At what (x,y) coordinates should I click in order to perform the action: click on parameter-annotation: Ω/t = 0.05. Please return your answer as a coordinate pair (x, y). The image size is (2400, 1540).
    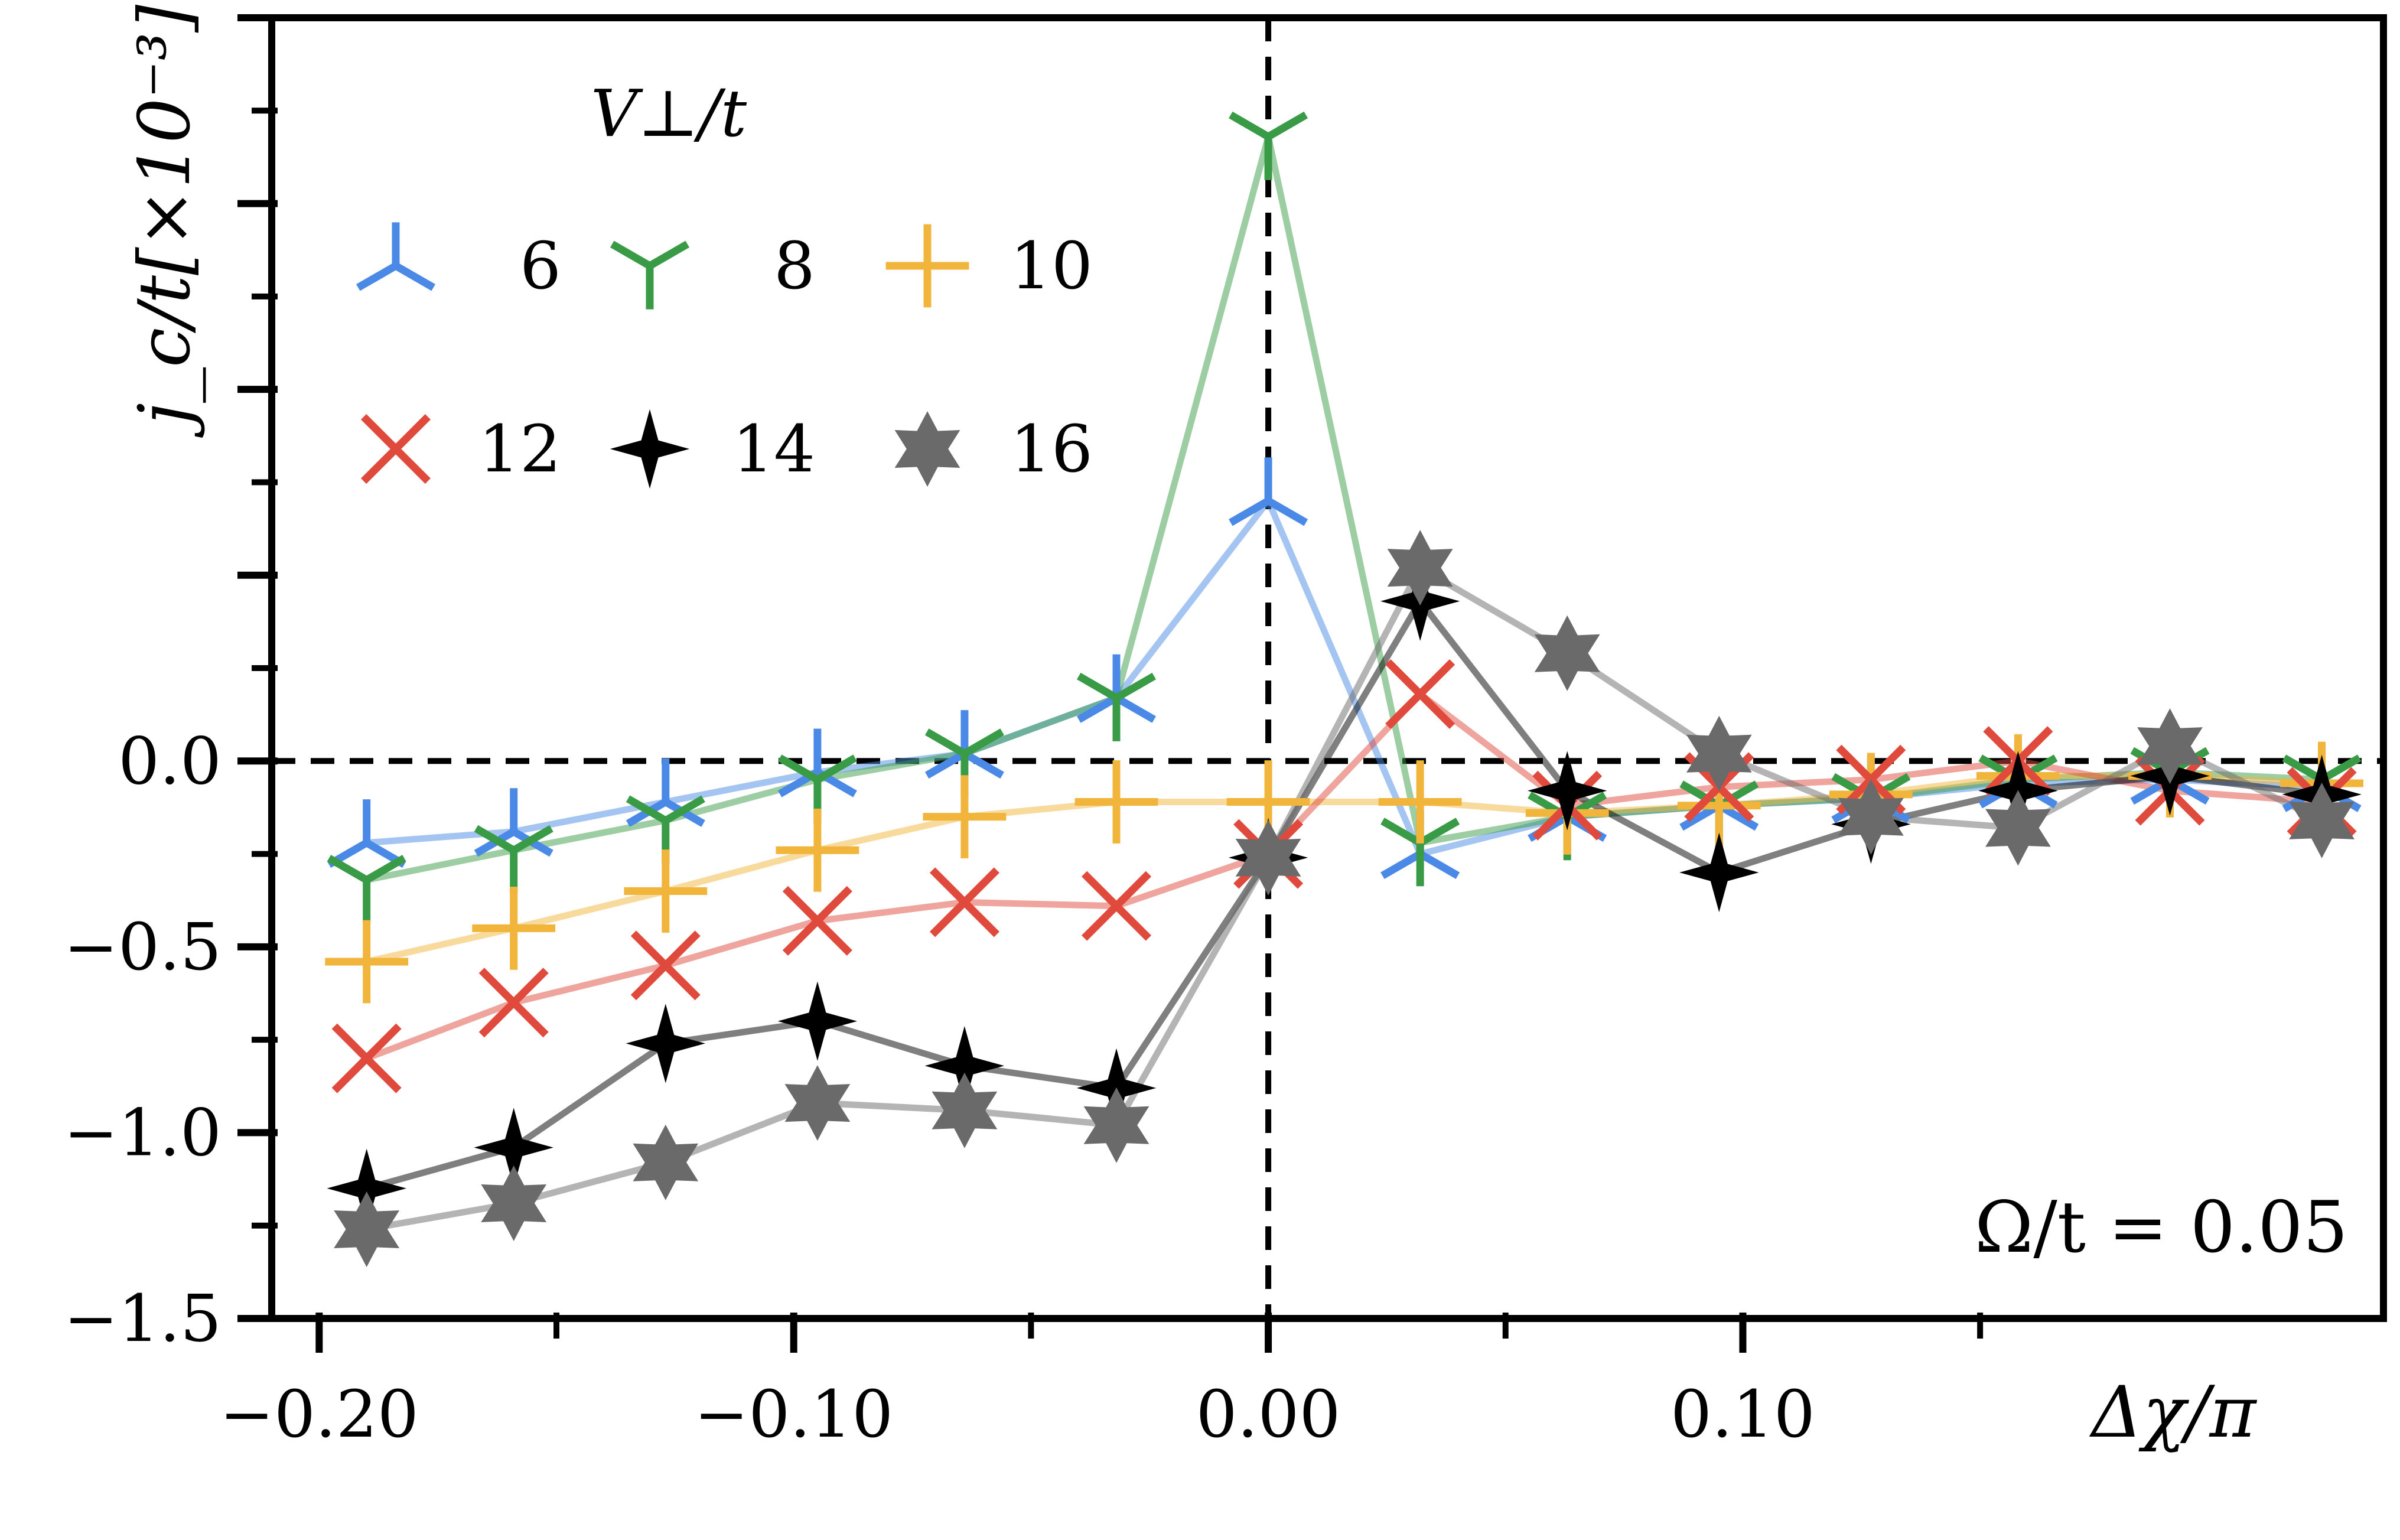
    Looking at the image, I should click on (2161, 1228).